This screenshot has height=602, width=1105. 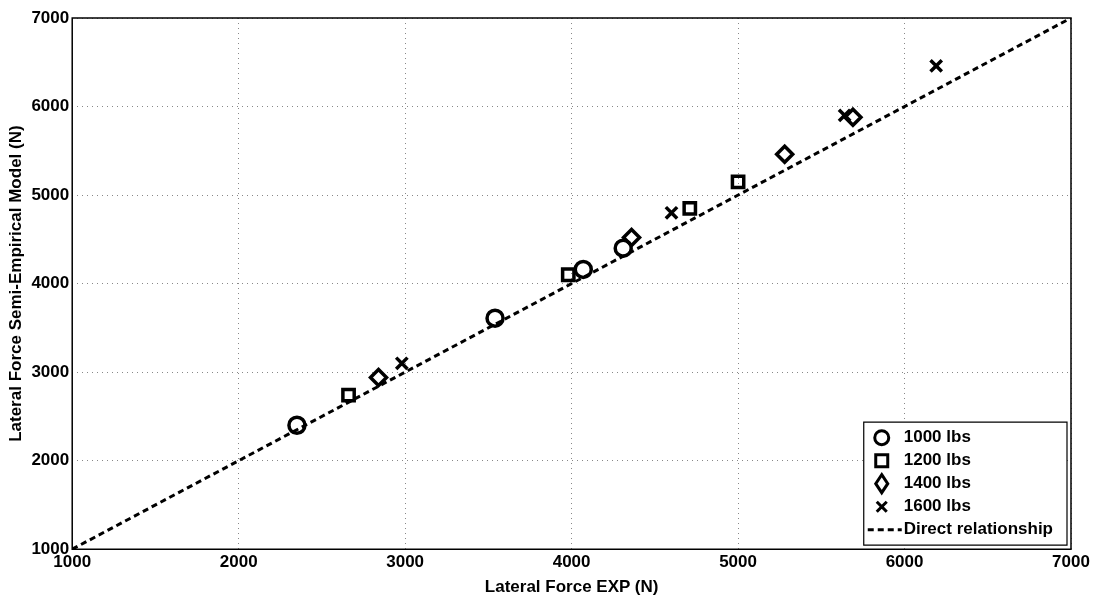 I want to click on y-tick-label: 3000, so click(x=50, y=371).